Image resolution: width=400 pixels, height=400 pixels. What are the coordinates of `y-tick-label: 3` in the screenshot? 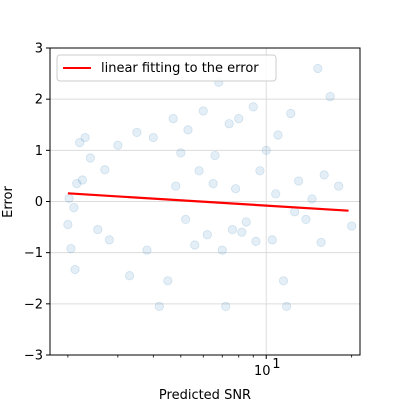 It's located at (39, 49).